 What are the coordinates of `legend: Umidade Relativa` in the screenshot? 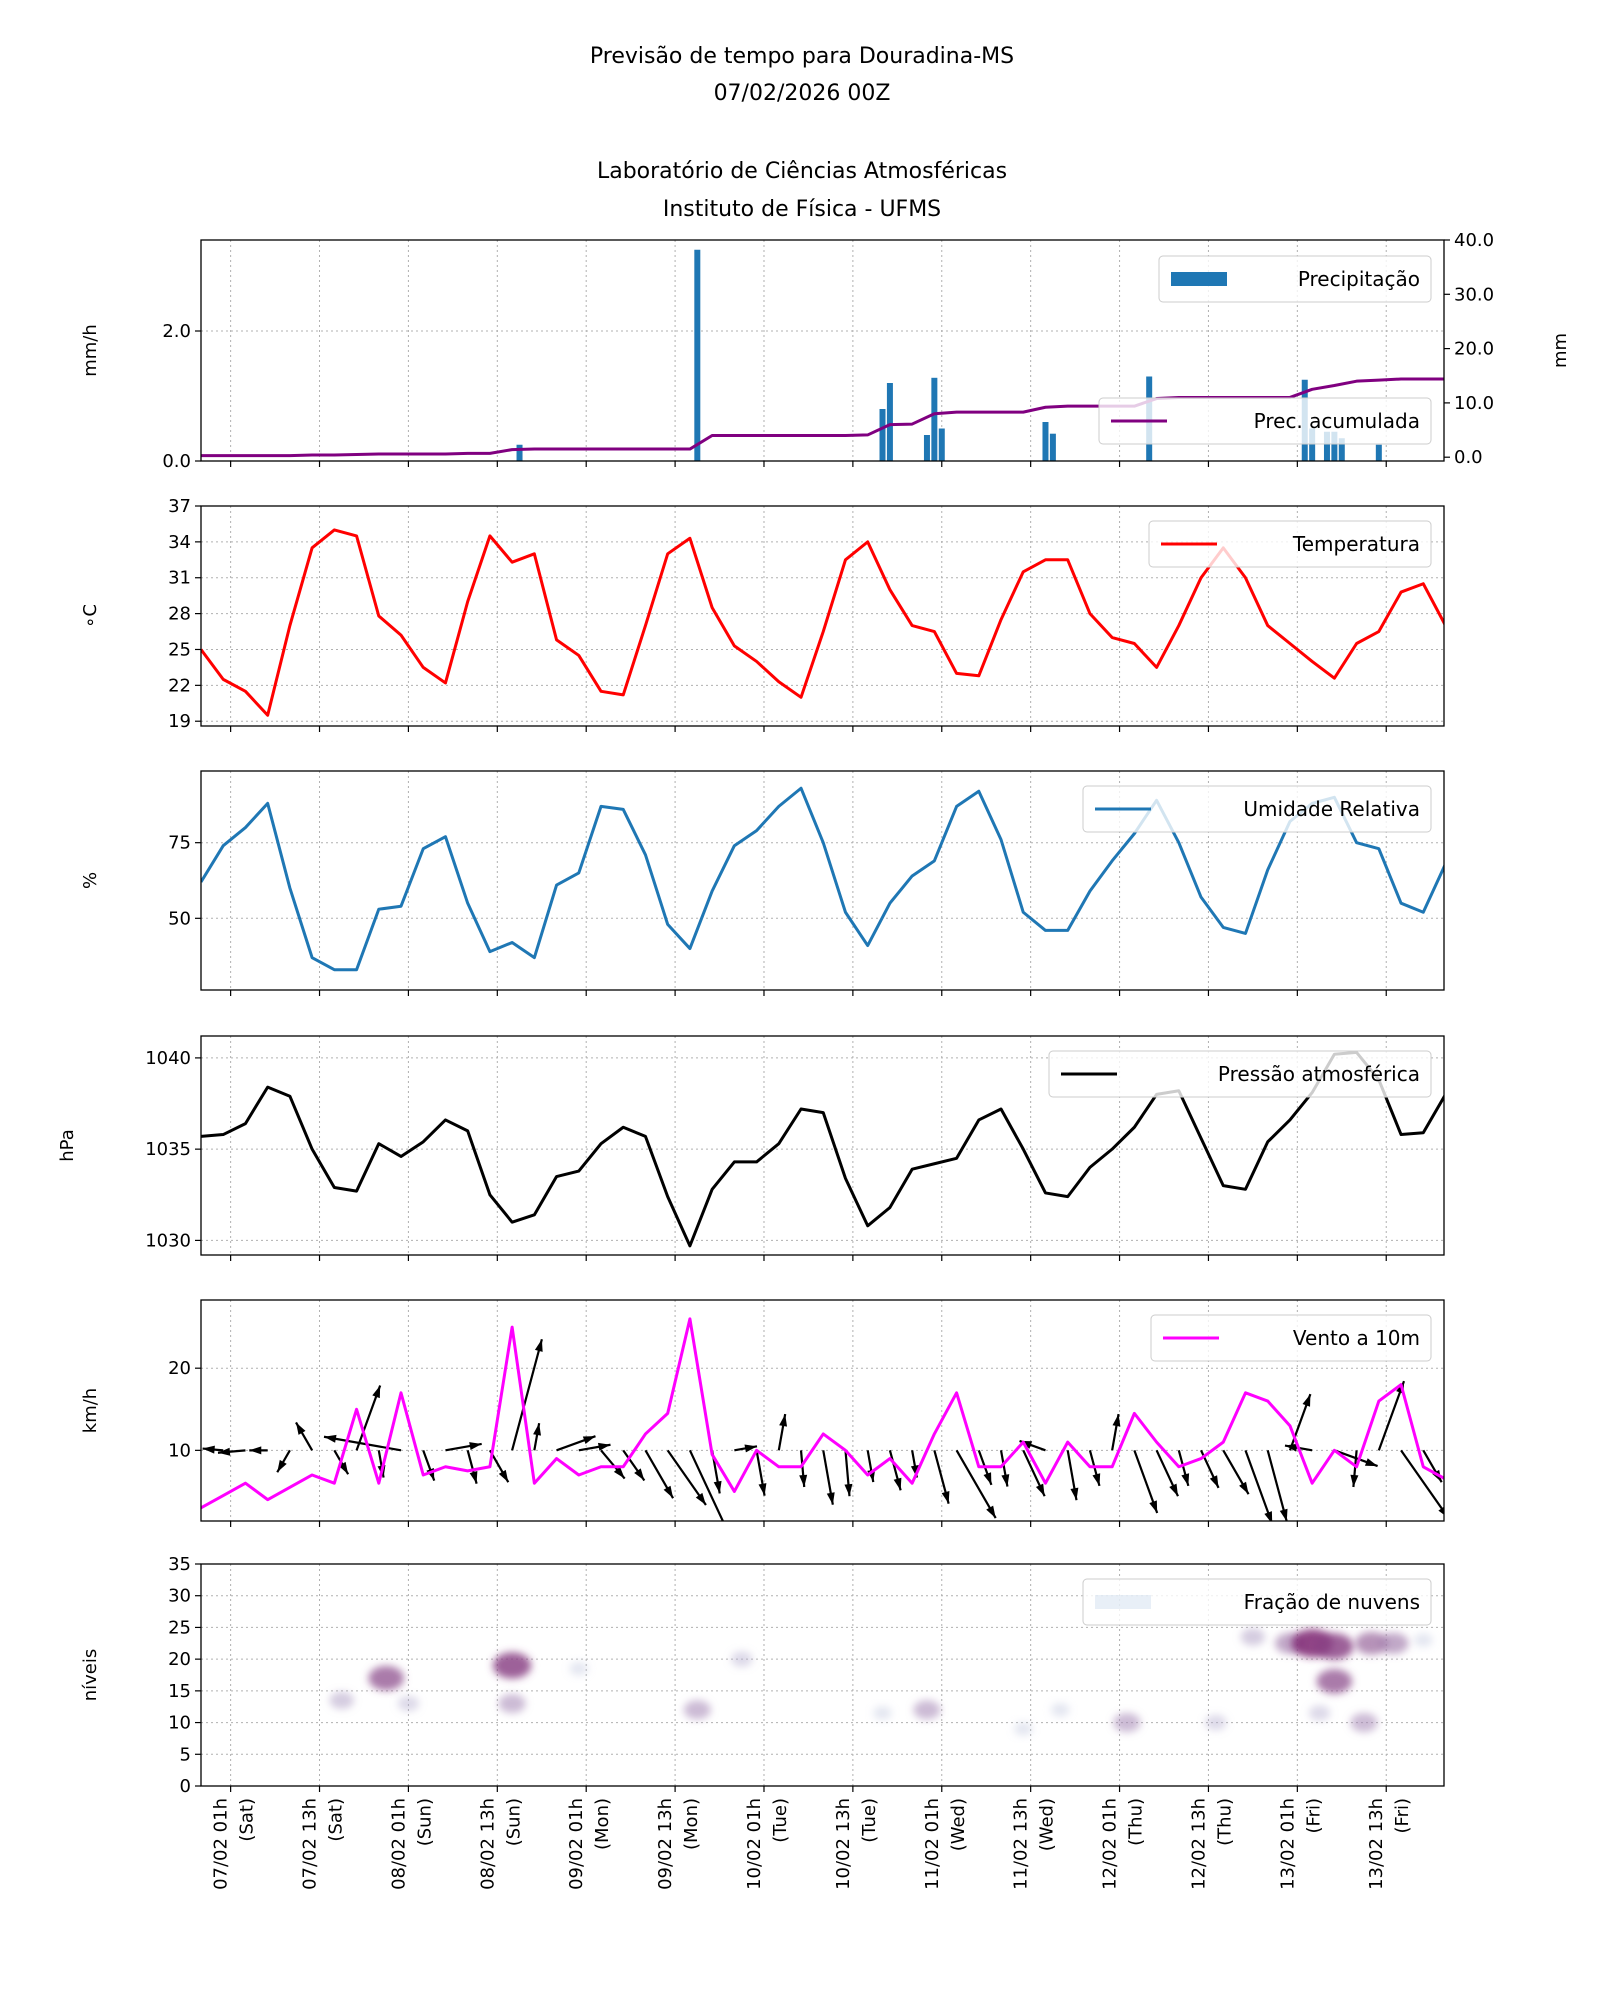 It's located at (1257, 809).